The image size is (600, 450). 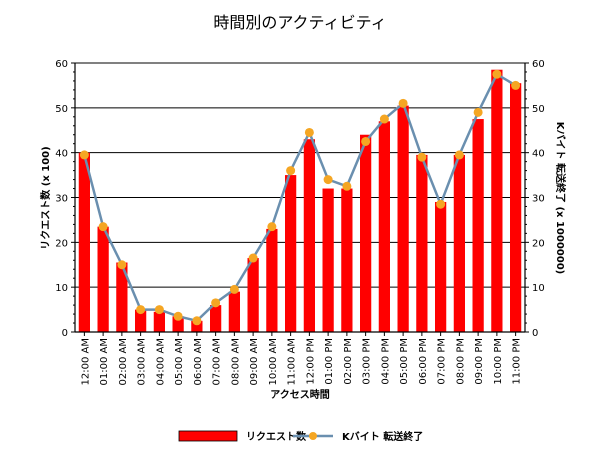 I want to click on x-tick-label: 05:00 PM, so click(x=404, y=361).